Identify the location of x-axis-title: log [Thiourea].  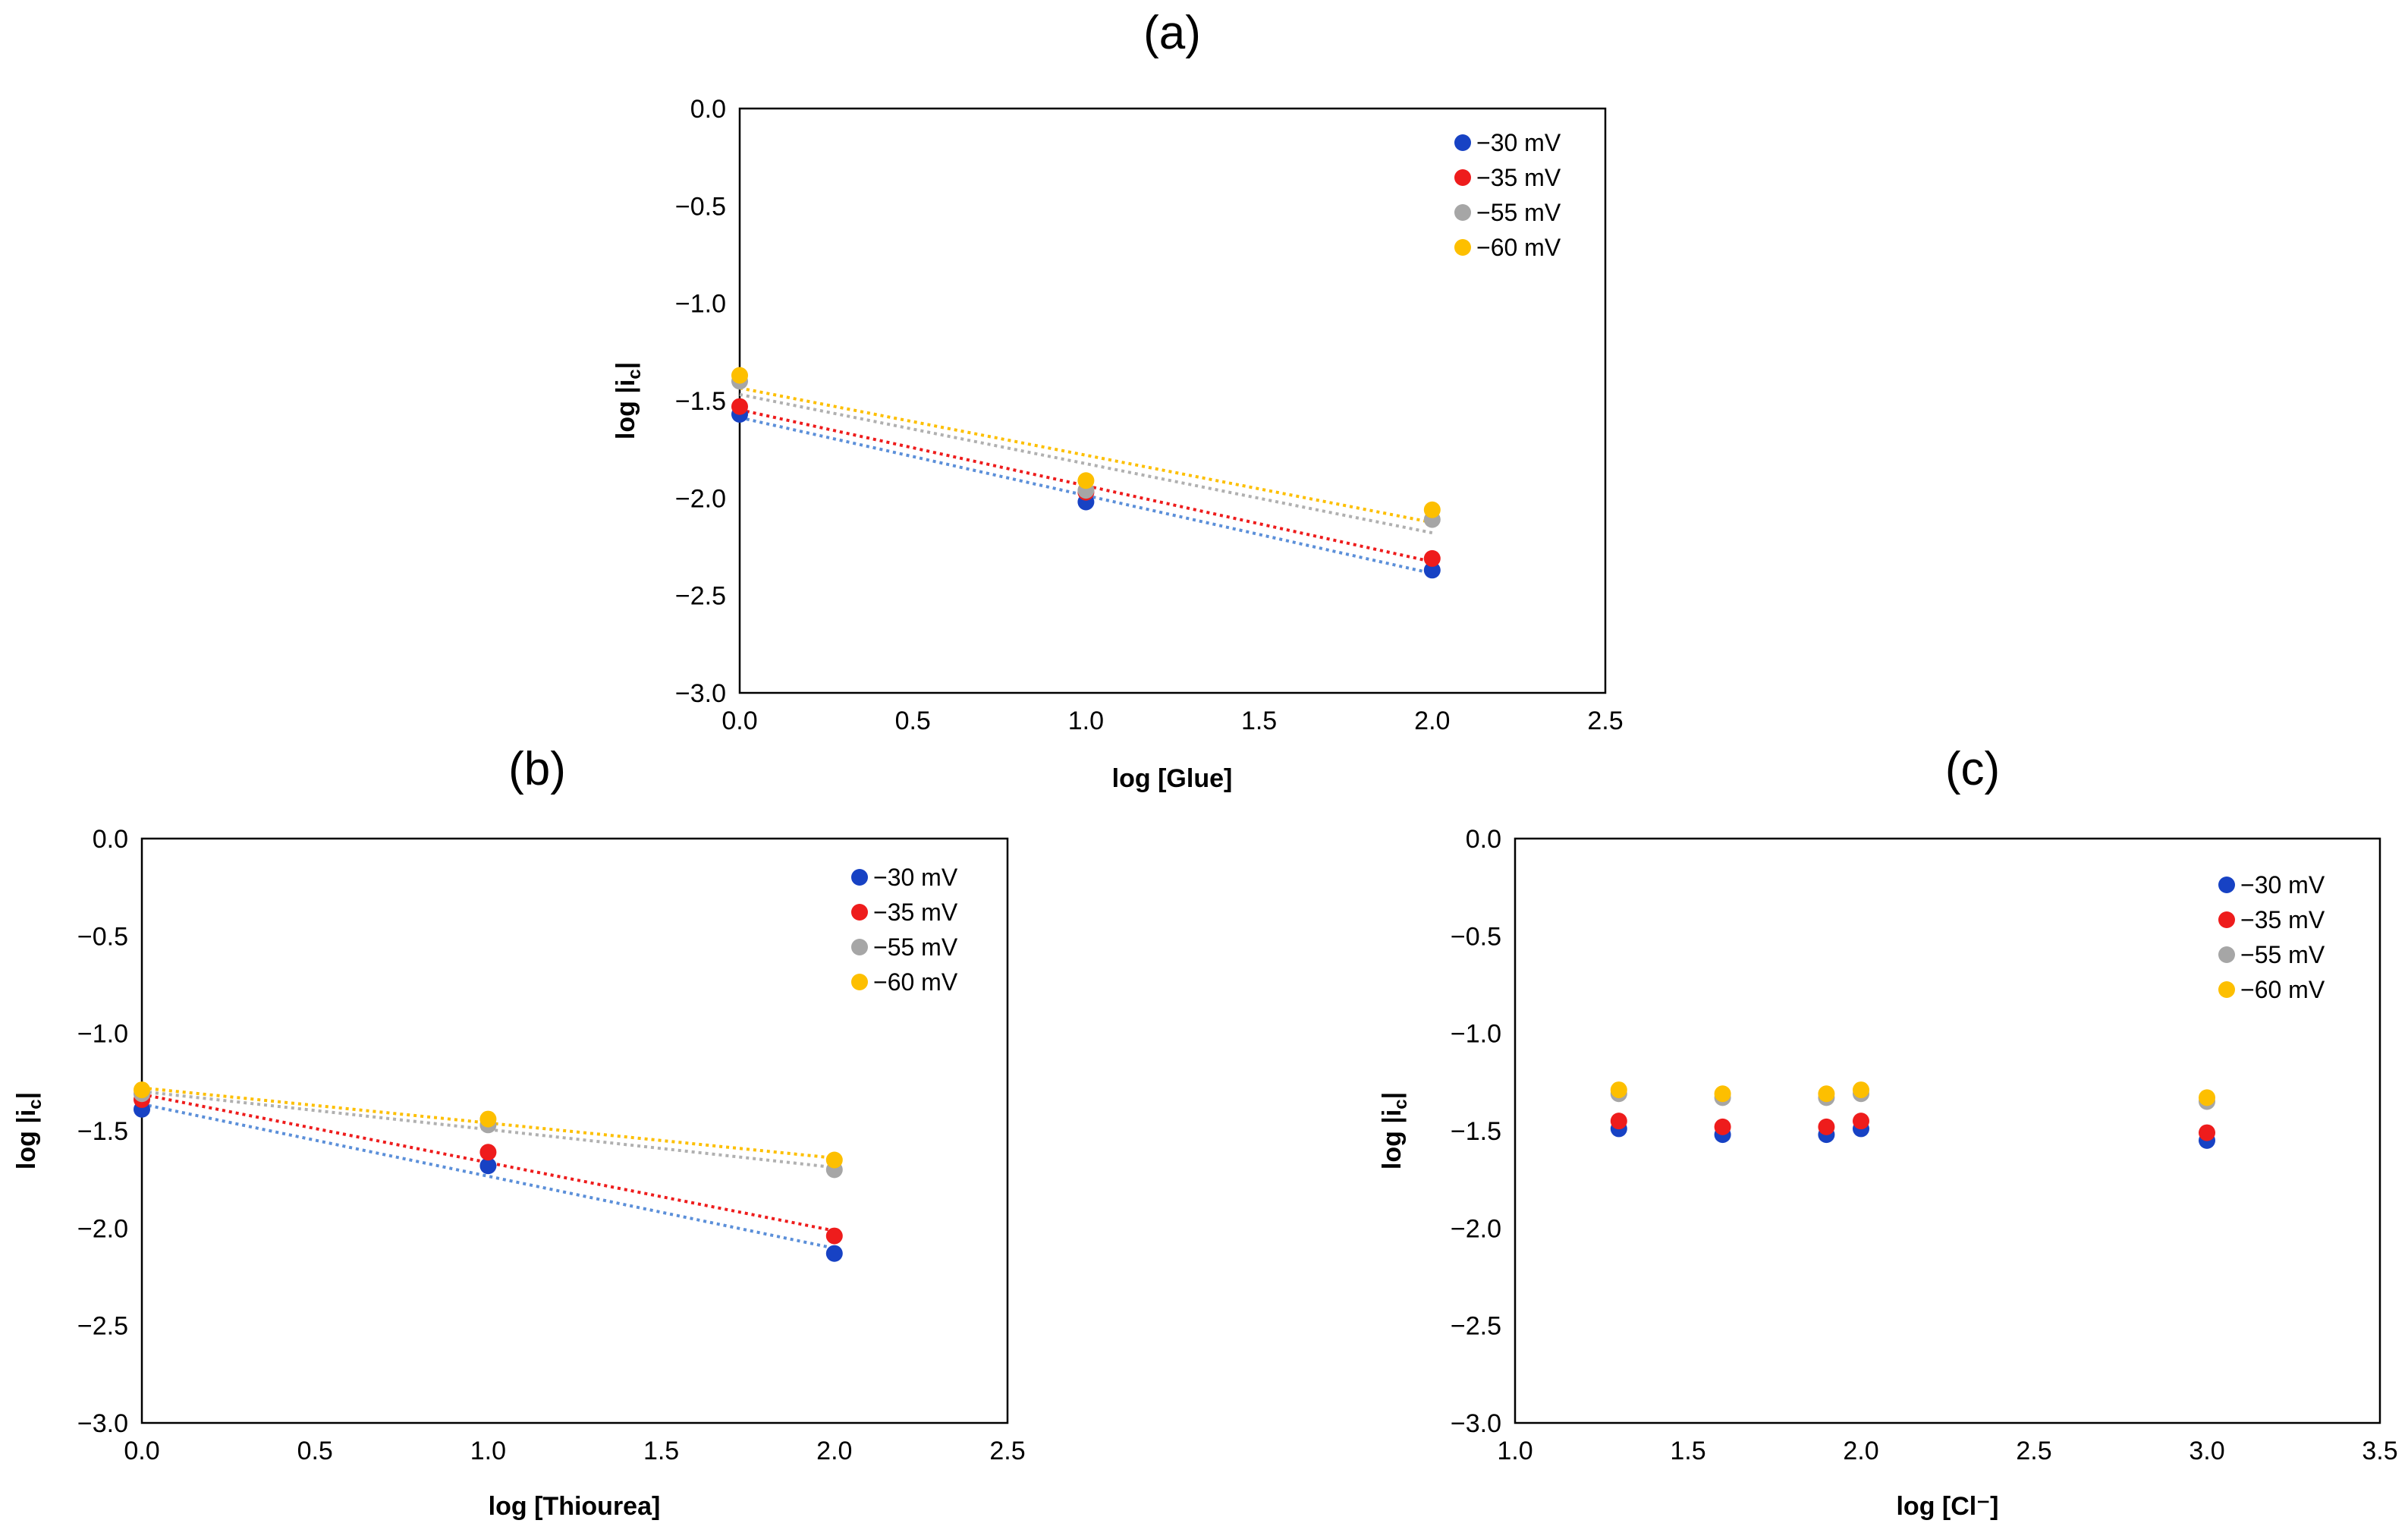
(575, 1506).